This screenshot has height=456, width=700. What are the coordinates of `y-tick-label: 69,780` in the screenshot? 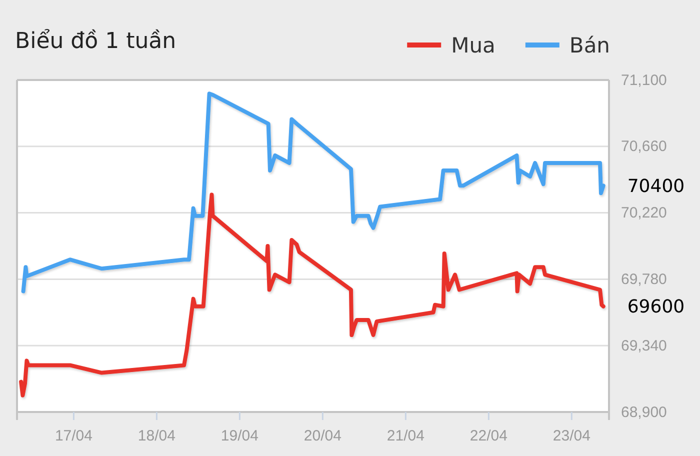 It's located at (644, 279).